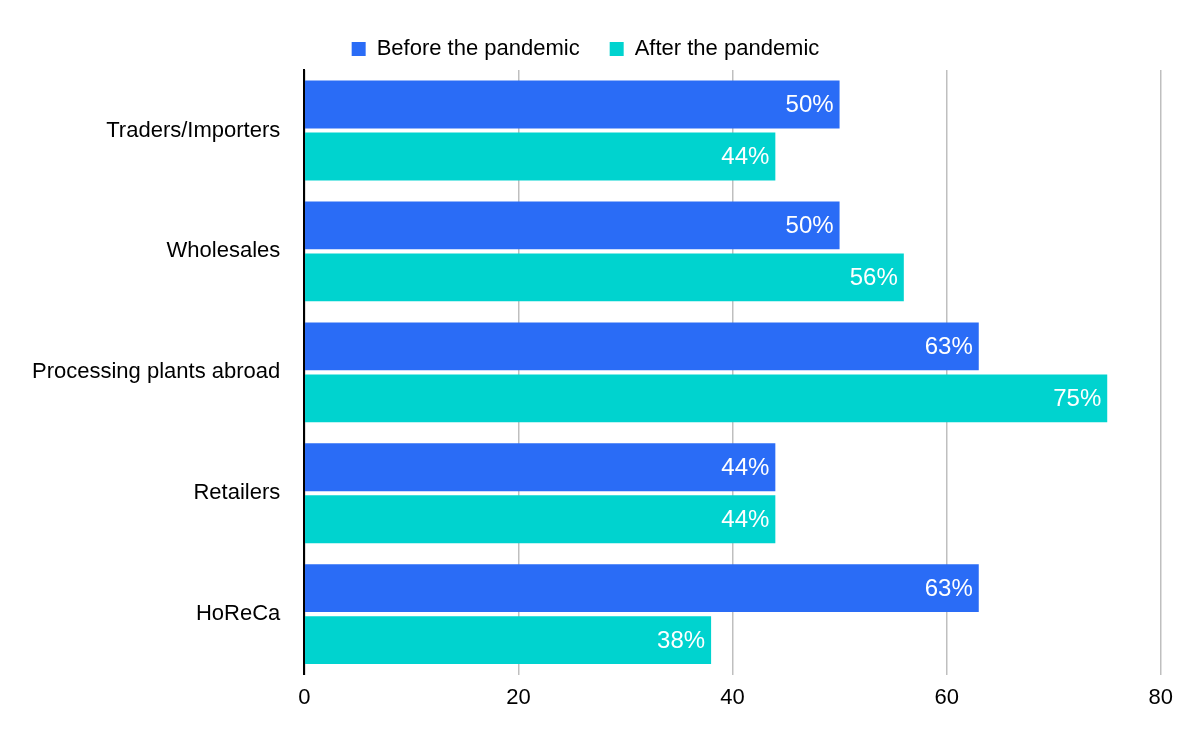  What do you see at coordinates (518, 696) in the screenshot?
I see `x-tick-label: 20` at bounding box center [518, 696].